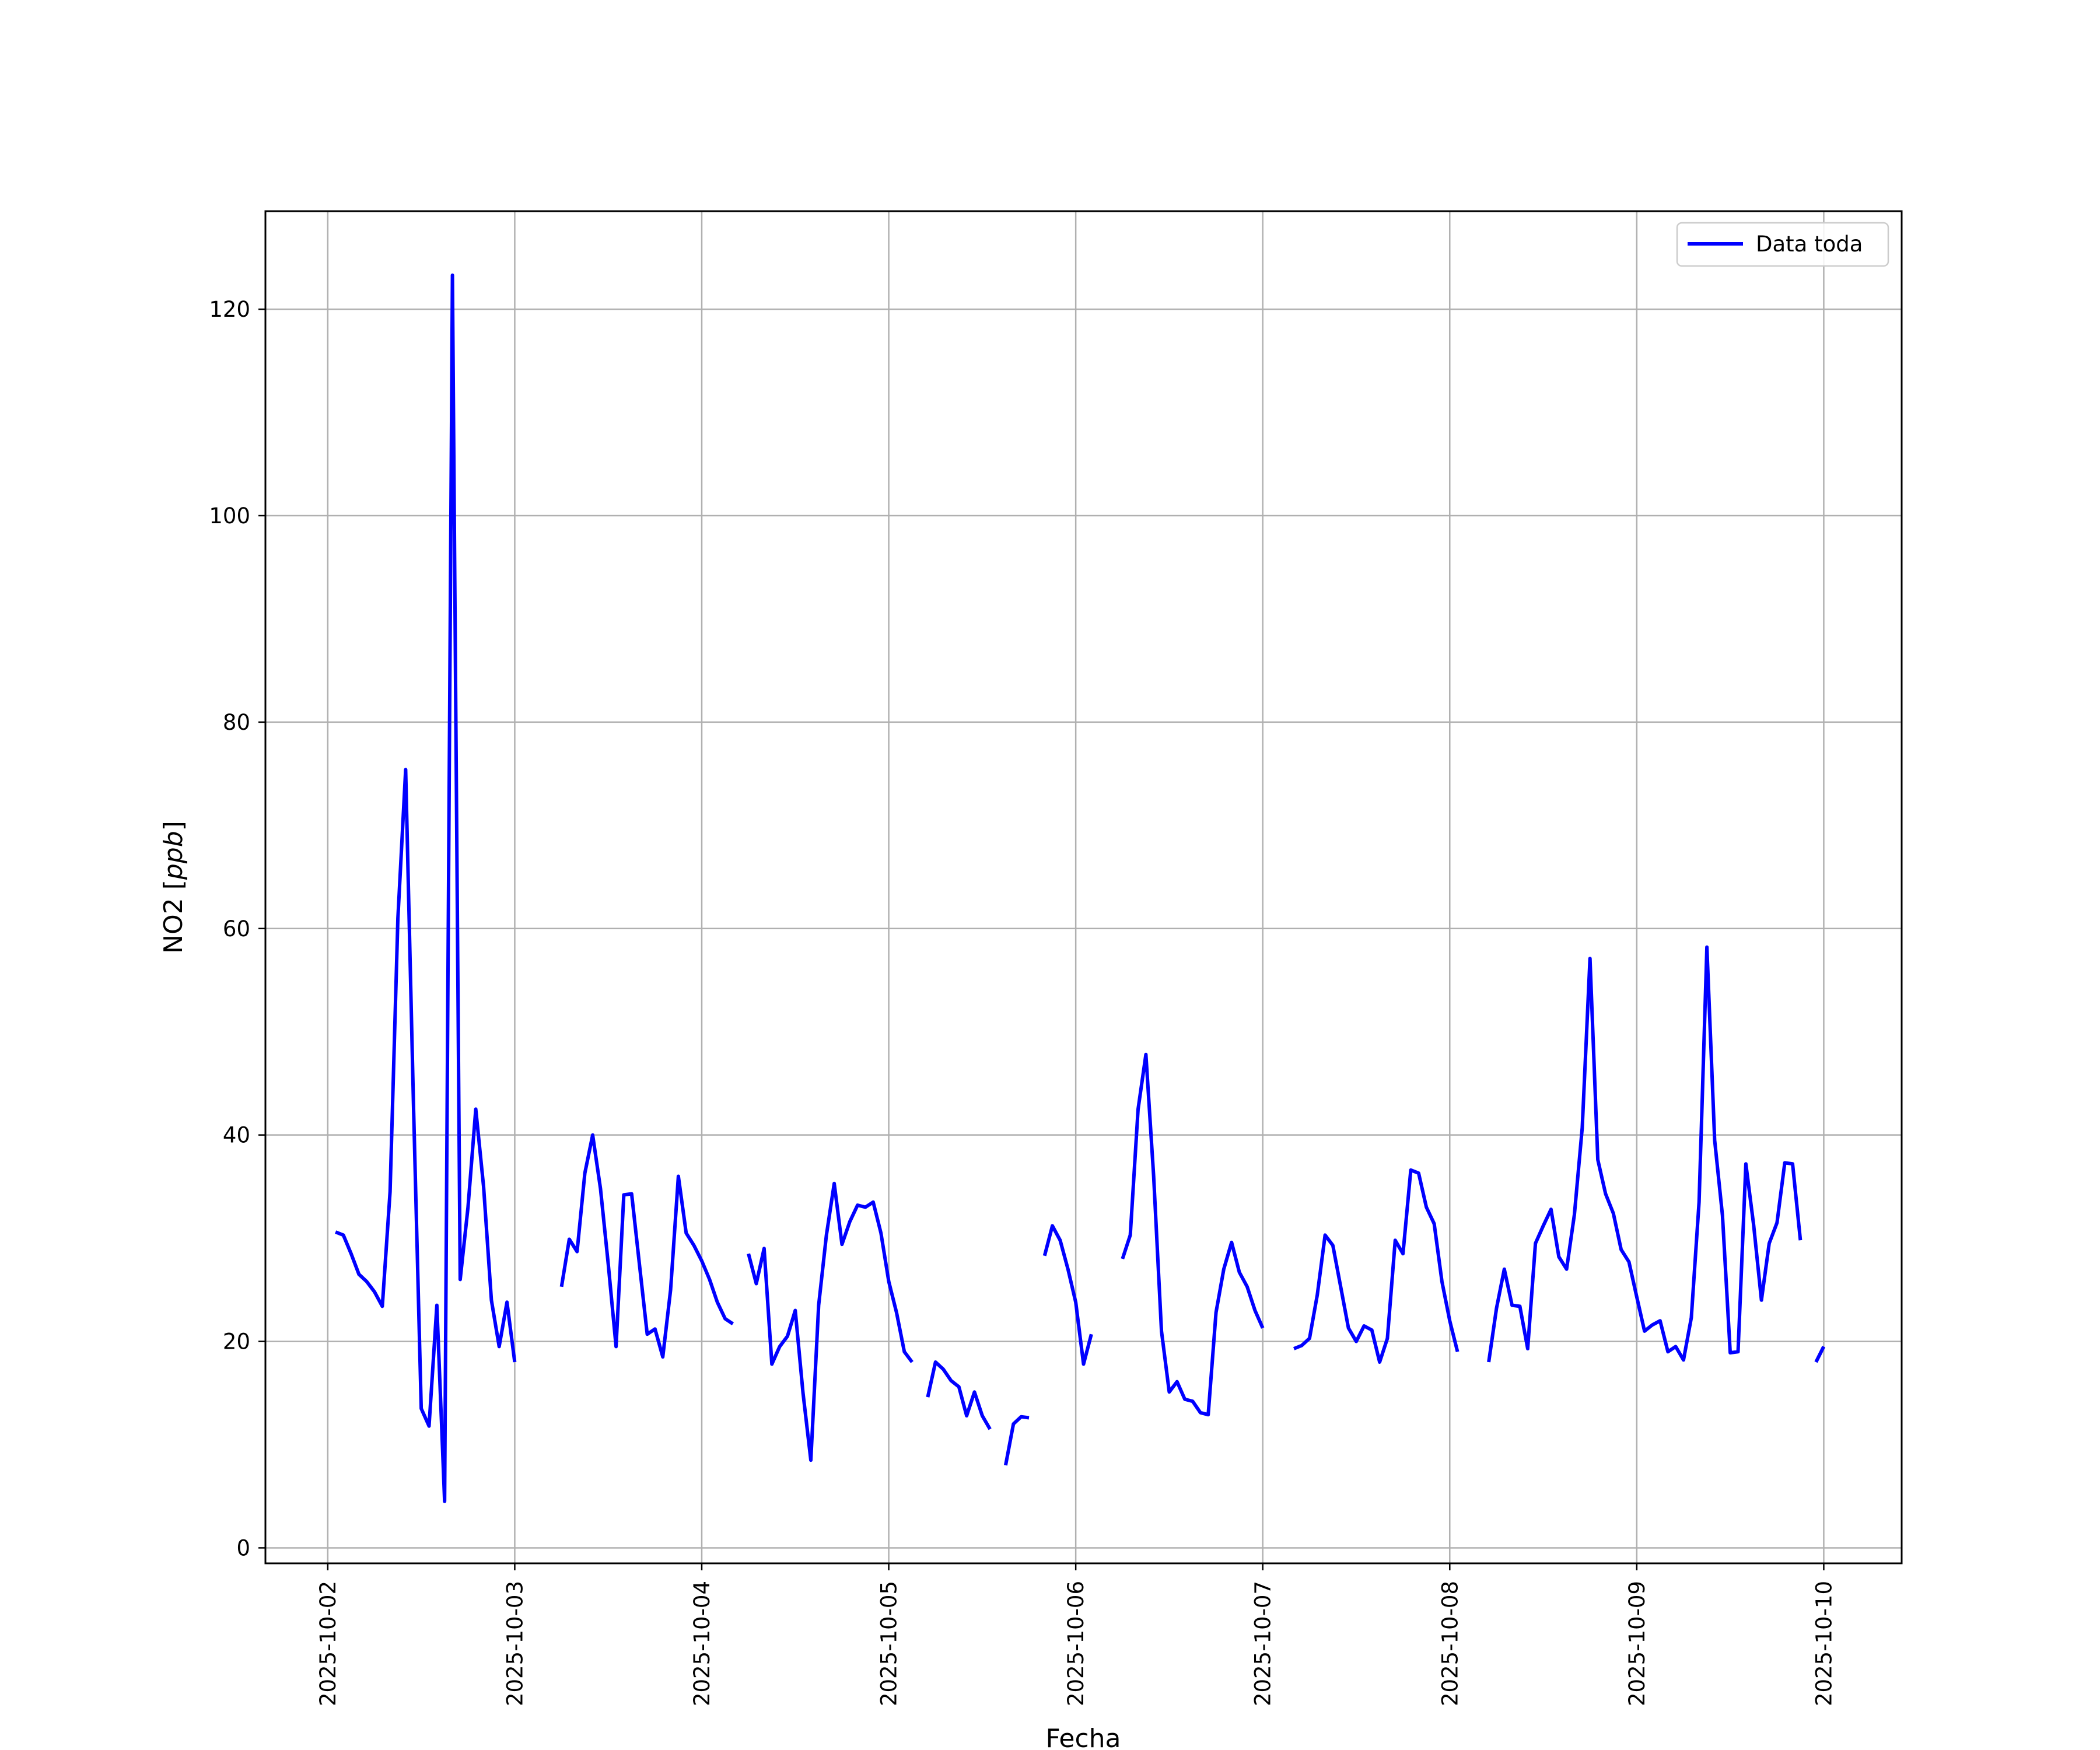  Describe the element at coordinates (1083, 1737) in the screenshot. I see `x-axis-title: Fecha` at that location.